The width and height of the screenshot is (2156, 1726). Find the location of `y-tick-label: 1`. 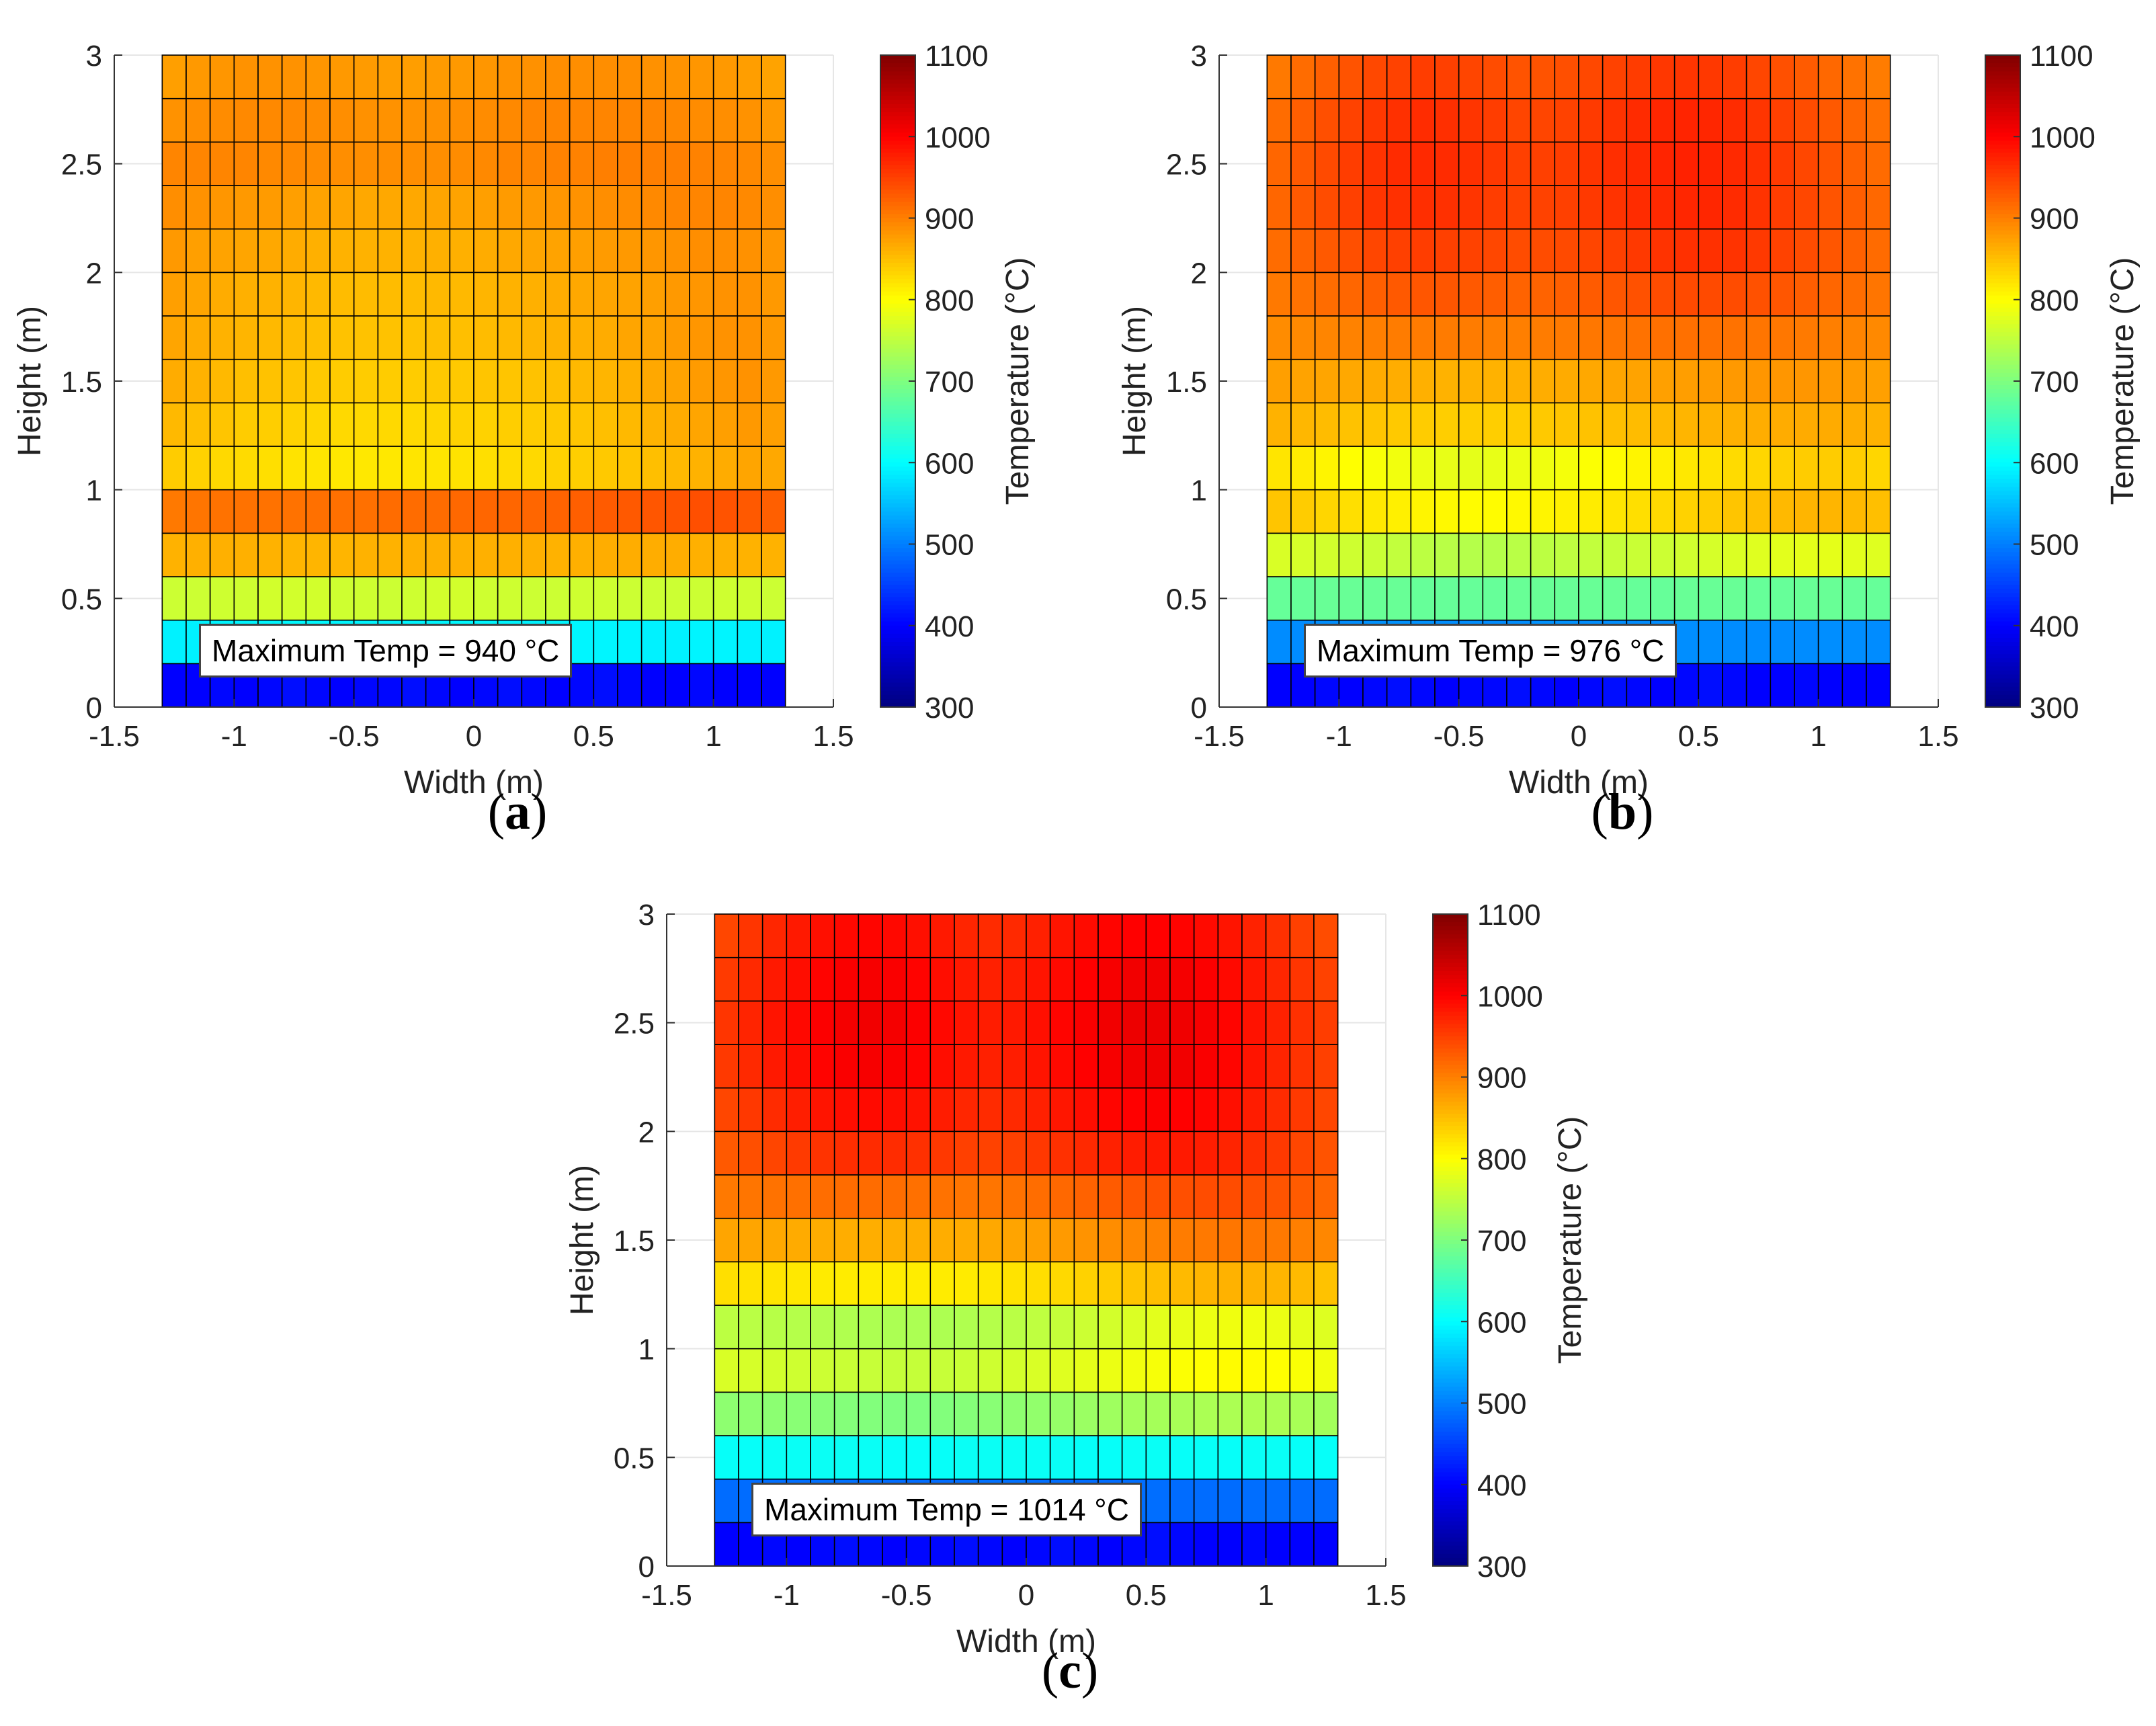

y-tick-label: 1 is located at coordinates (94, 491).